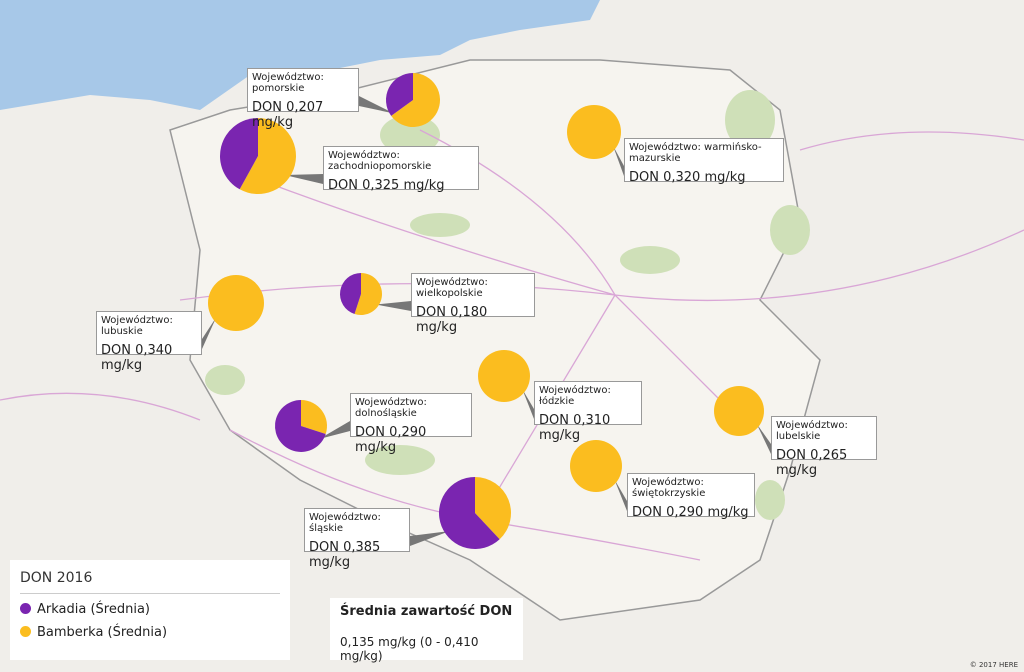 This screenshot has width=1024, height=672. Describe the element at coordinates (426, 611) in the screenshot. I see `summary-title: Średnia zawartość DON` at that location.